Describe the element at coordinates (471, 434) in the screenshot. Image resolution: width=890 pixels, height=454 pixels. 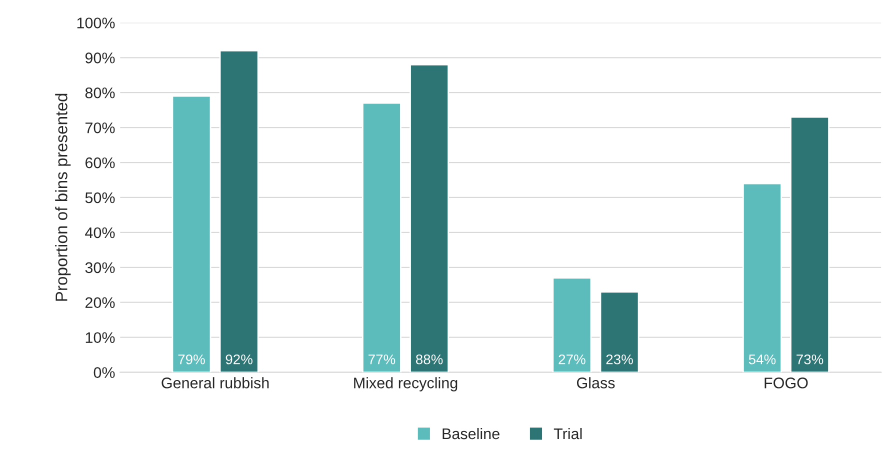
I see `legend-label: Baseline` at that location.